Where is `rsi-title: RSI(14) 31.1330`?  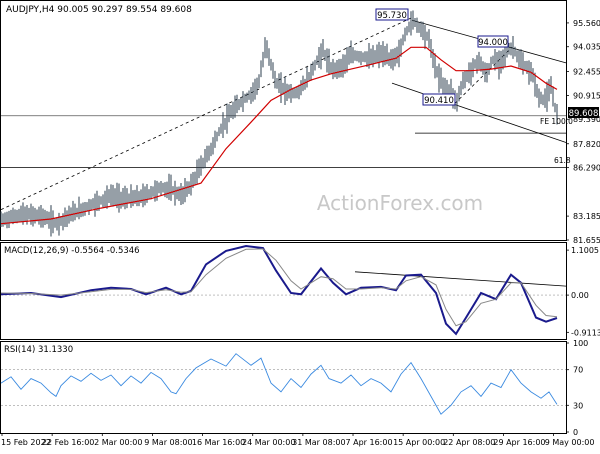 rsi-title: RSI(14) 31.1330 is located at coordinates (38, 350).